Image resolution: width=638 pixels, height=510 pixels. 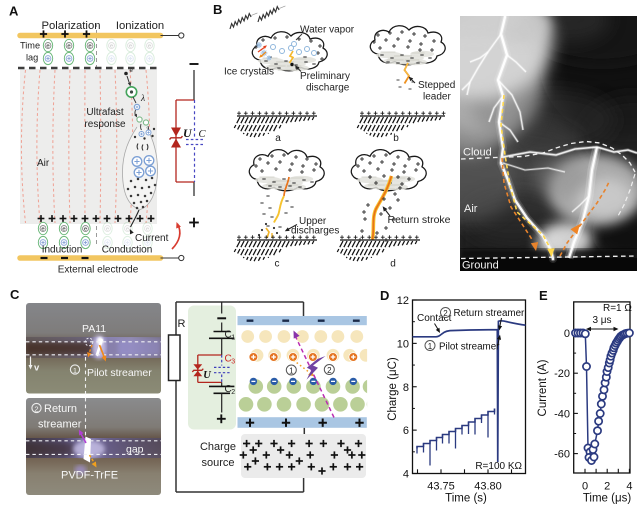 What do you see at coordinates (105, 124) in the screenshot?
I see `svg-text: response` at bounding box center [105, 124].